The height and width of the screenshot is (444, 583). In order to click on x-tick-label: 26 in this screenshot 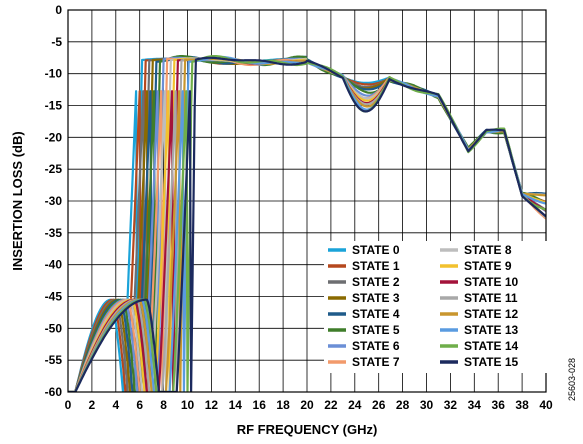, I will do `click(379, 405)`.